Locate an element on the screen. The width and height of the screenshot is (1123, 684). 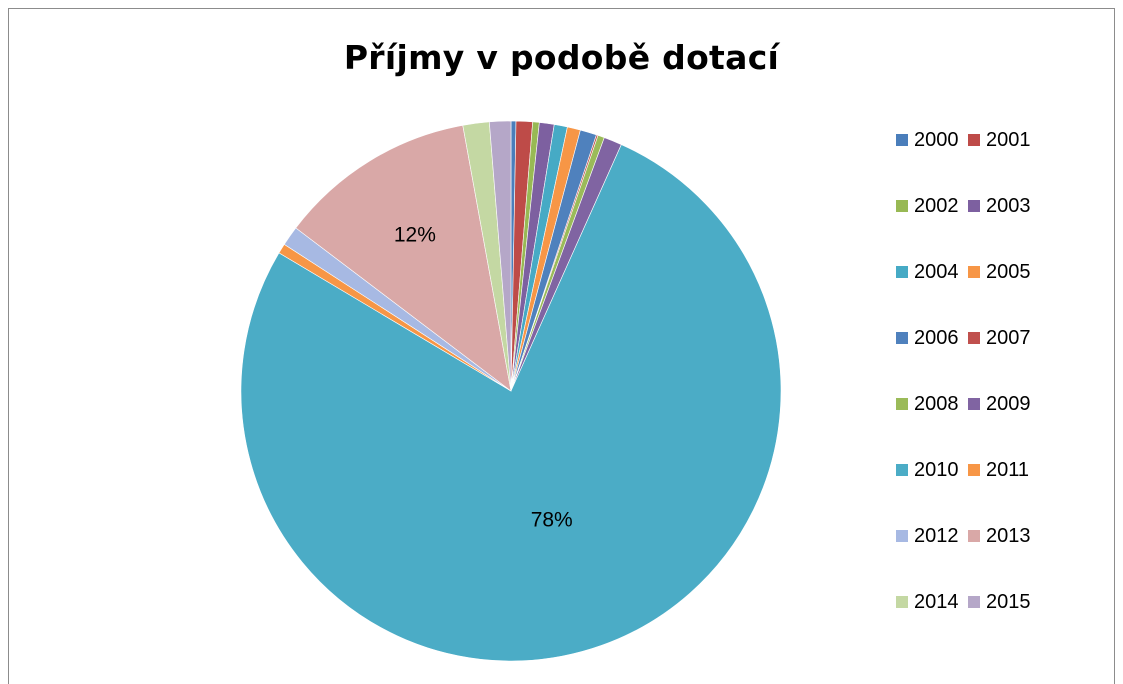
legend-item-2002: 2002 is located at coordinates (931, 206).